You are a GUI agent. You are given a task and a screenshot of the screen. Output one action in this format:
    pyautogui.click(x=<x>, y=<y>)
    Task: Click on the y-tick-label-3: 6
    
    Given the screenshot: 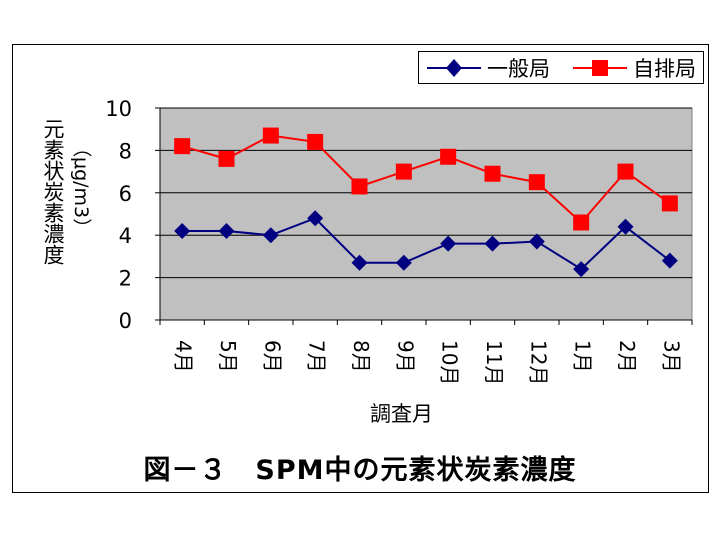 What is the action you would take?
    pyautogui.click(x=125, y=194)
    